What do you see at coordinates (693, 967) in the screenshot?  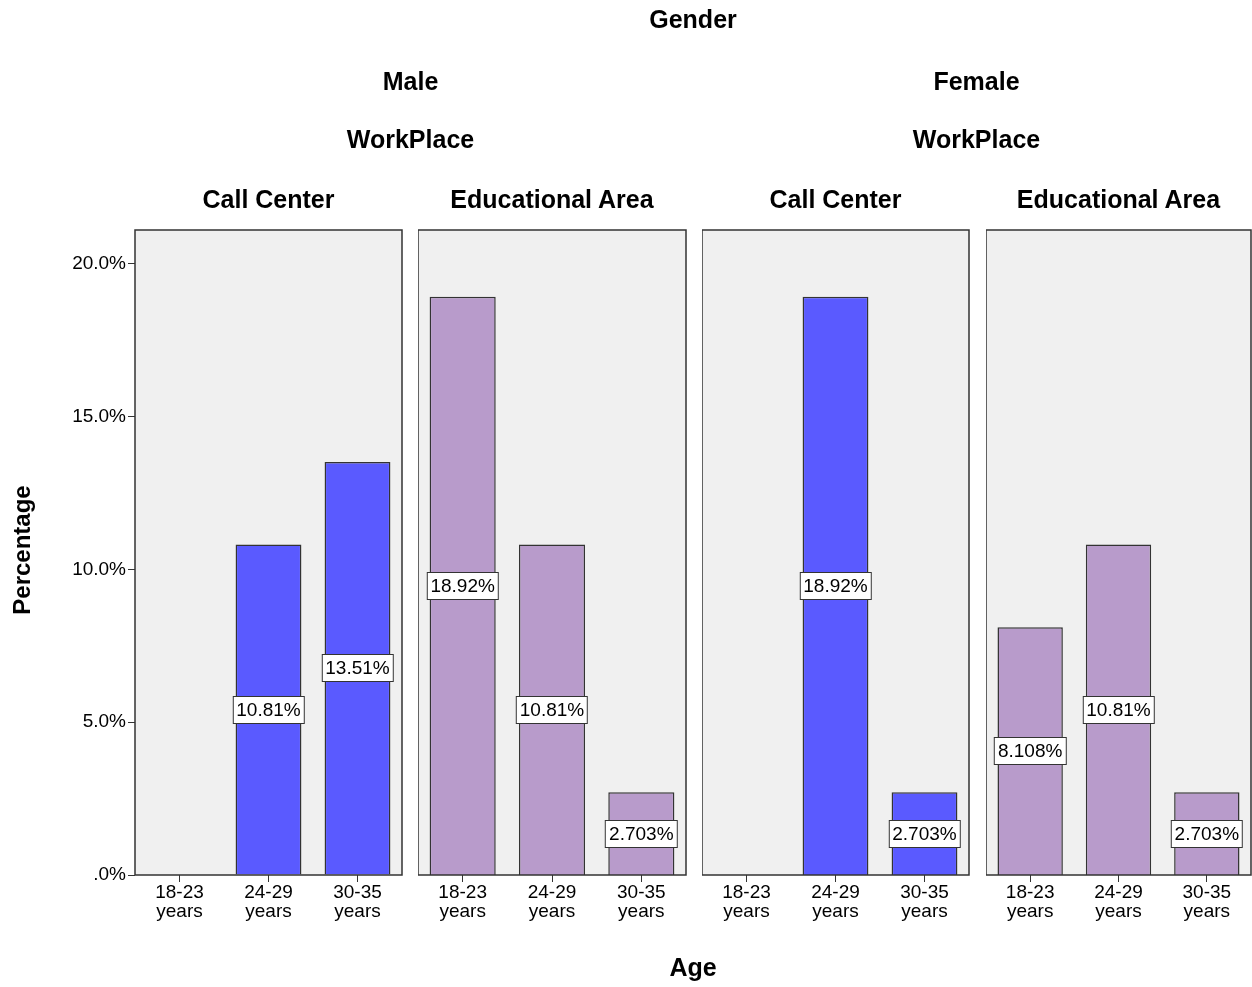 I see `text: Age` at bounding box center [693, 967].